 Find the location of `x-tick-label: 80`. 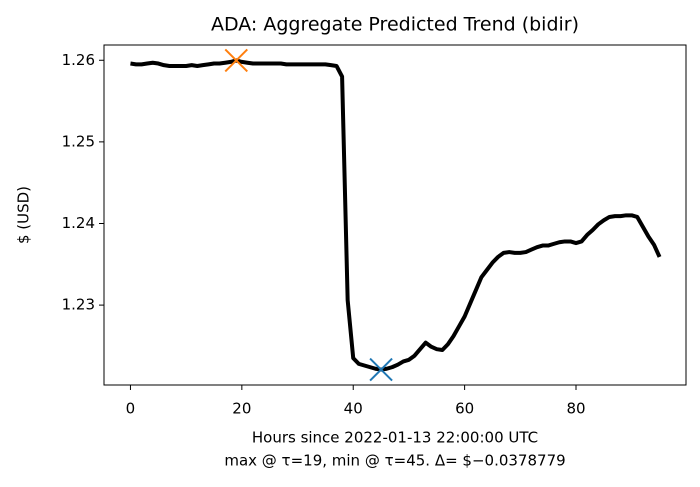

x-tick-label: 80 is located at coordinates (575, 409).